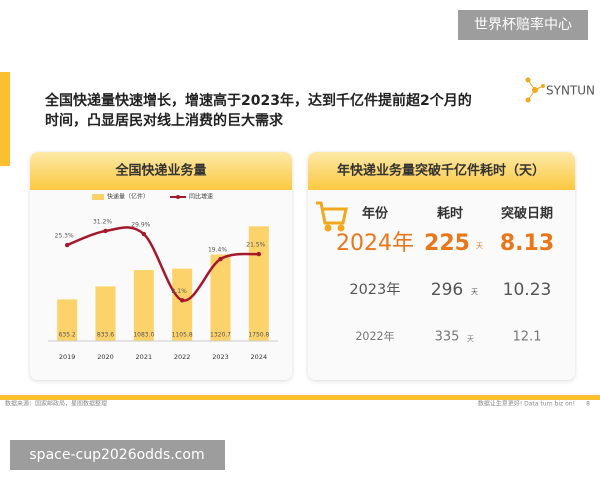  I want to click on x-tick-label: 2023, so click(220, 357).